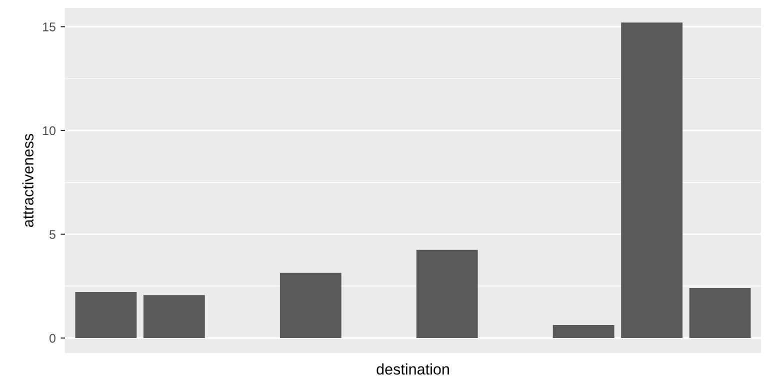  Describe the element at coordinates (53, 338) in the screenshot. I see `y-tick-label: 0` at that location.